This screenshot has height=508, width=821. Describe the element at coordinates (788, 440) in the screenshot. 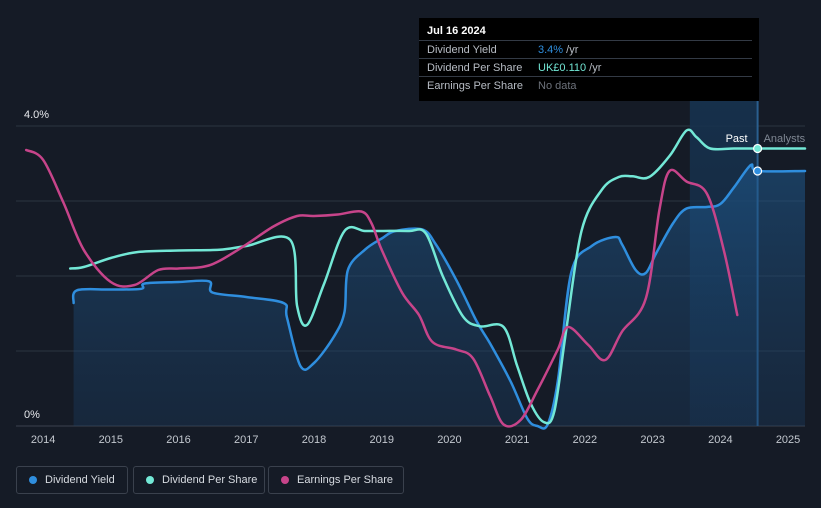

I see `x-tick-label: 2025` at that location.